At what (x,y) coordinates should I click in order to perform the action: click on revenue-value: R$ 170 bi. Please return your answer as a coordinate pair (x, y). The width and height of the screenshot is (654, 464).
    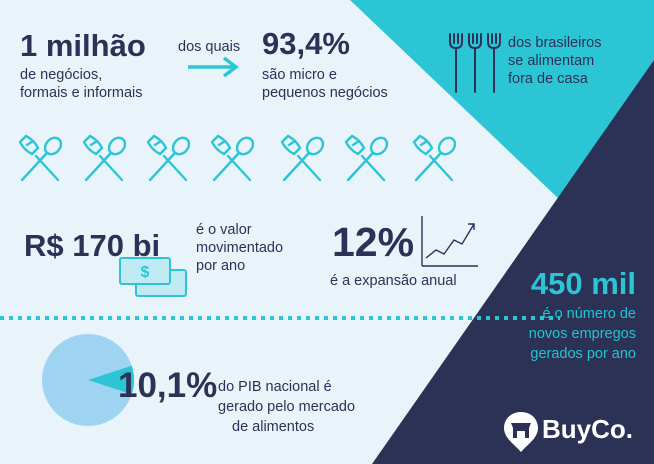
    Looking at the image, I should click on (92, 245).